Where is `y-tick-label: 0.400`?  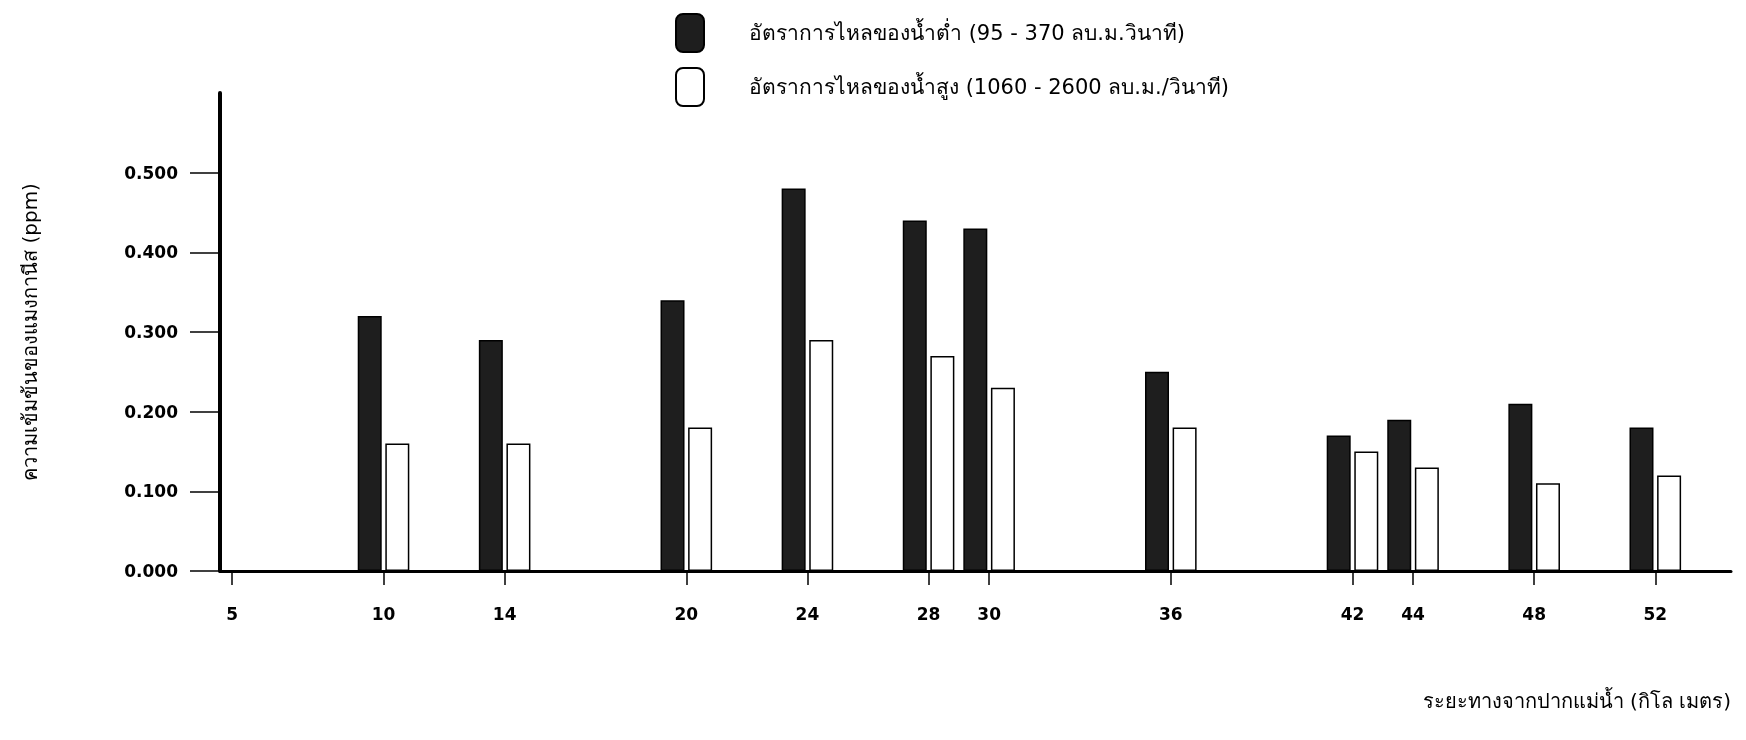
y-tick-label: 0.400 is located at coordinates (151, 252).